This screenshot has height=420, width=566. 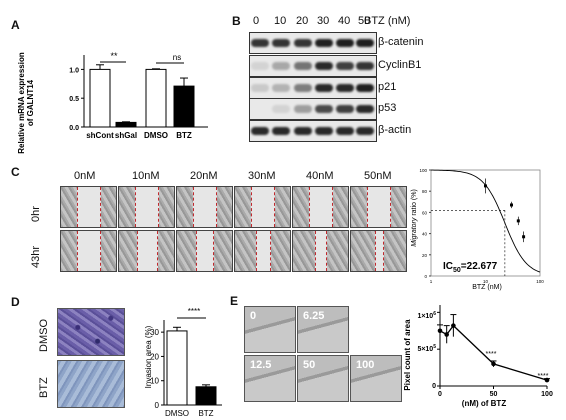 I want to click on panel-a-ytick-label: 0.5, so click(x=74, y=99).